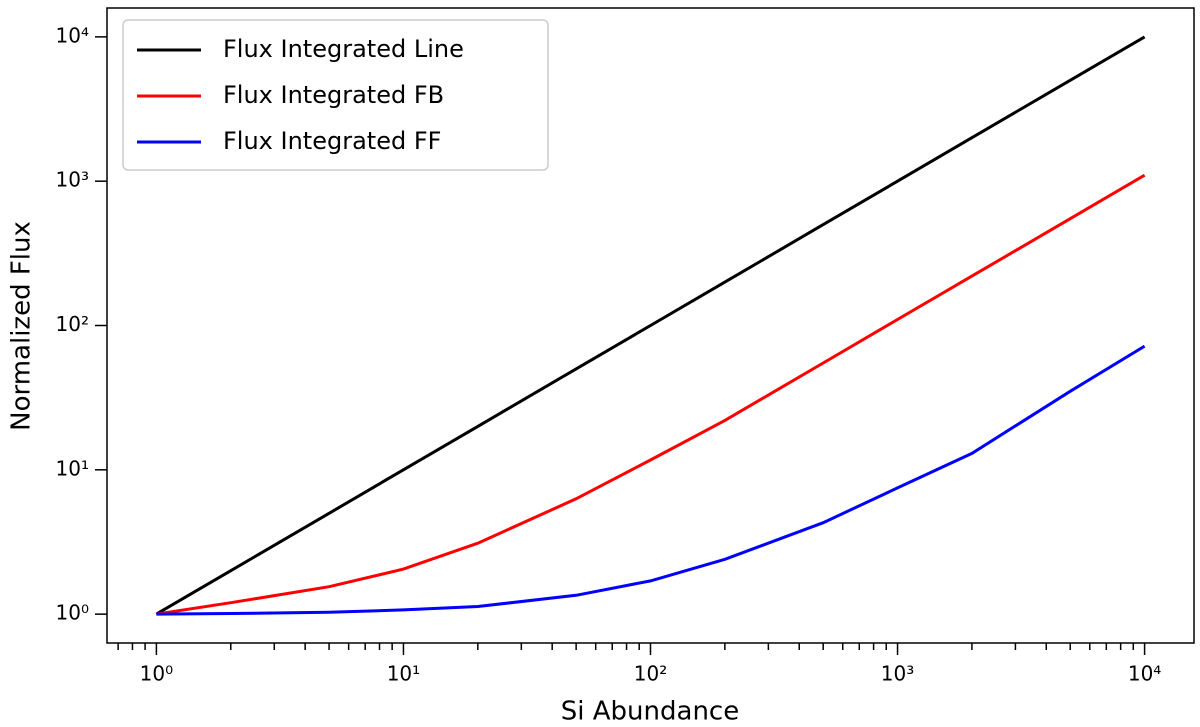 This screenshot has width=1200, height=727. Describe the element at coordinates (650, 674) in the screenshot. I see `x-tick-label: 10²` at that location.